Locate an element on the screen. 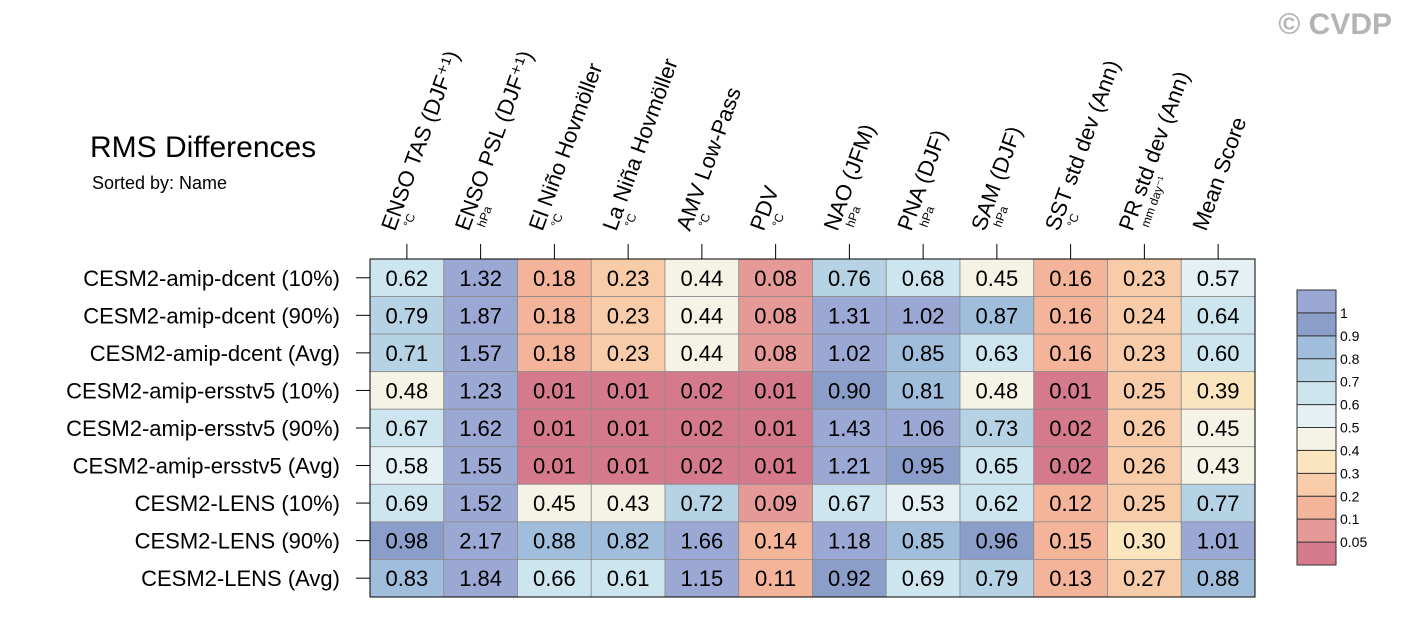 The height and width of the screenshot is (617, 1402). colorbar-label: 1 is located at coordinates (1344, 313).